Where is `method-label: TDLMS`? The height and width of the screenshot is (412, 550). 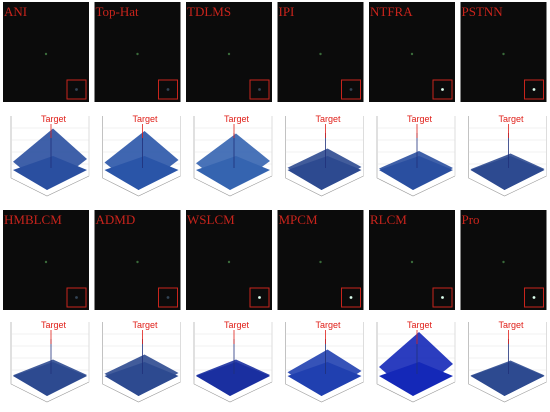 method-label: TDLMS is located at coordinates (209, 11).